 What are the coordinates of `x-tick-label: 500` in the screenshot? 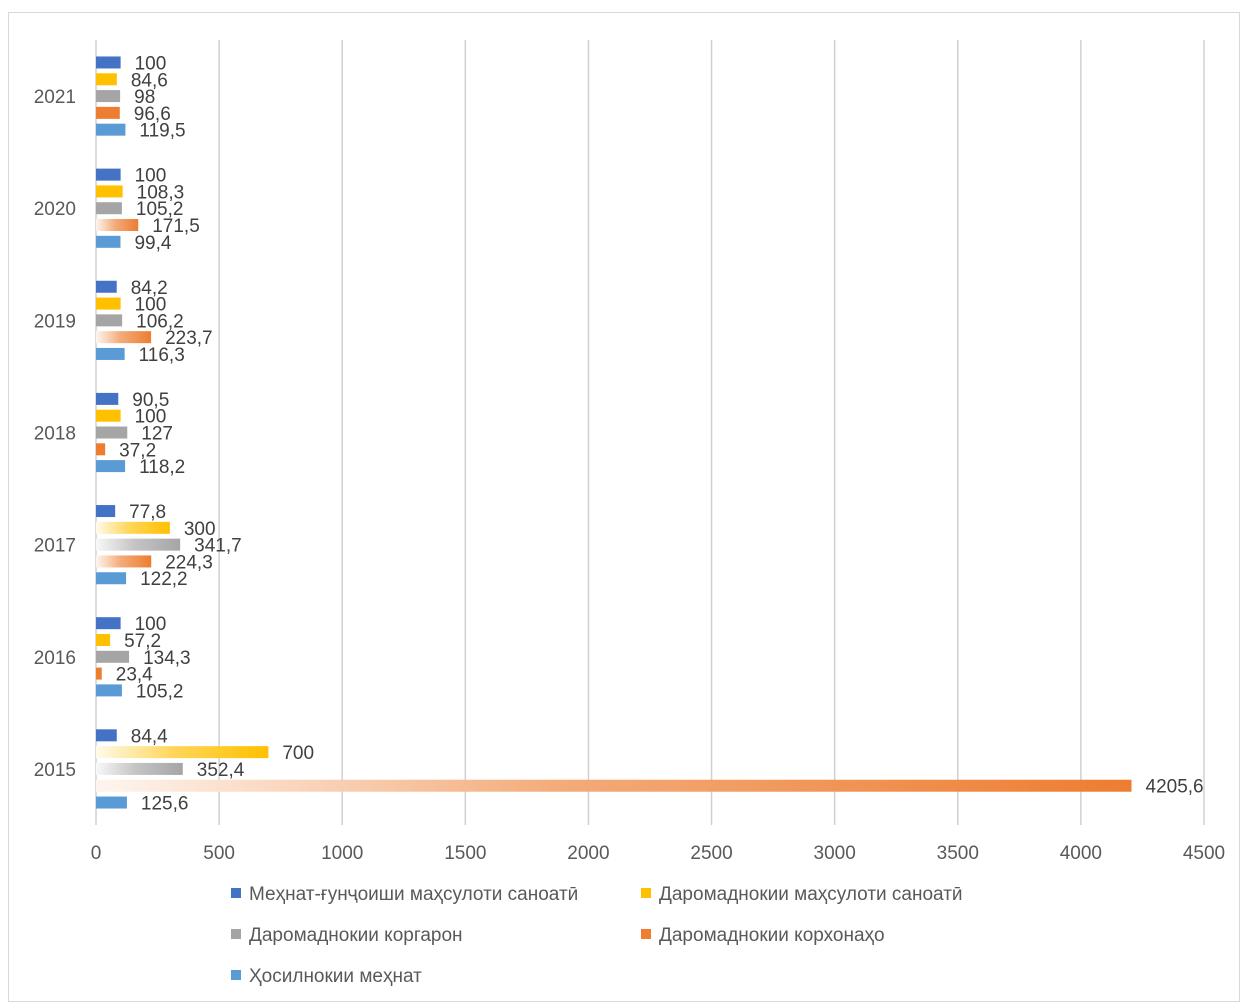 It's located at (219, 853).